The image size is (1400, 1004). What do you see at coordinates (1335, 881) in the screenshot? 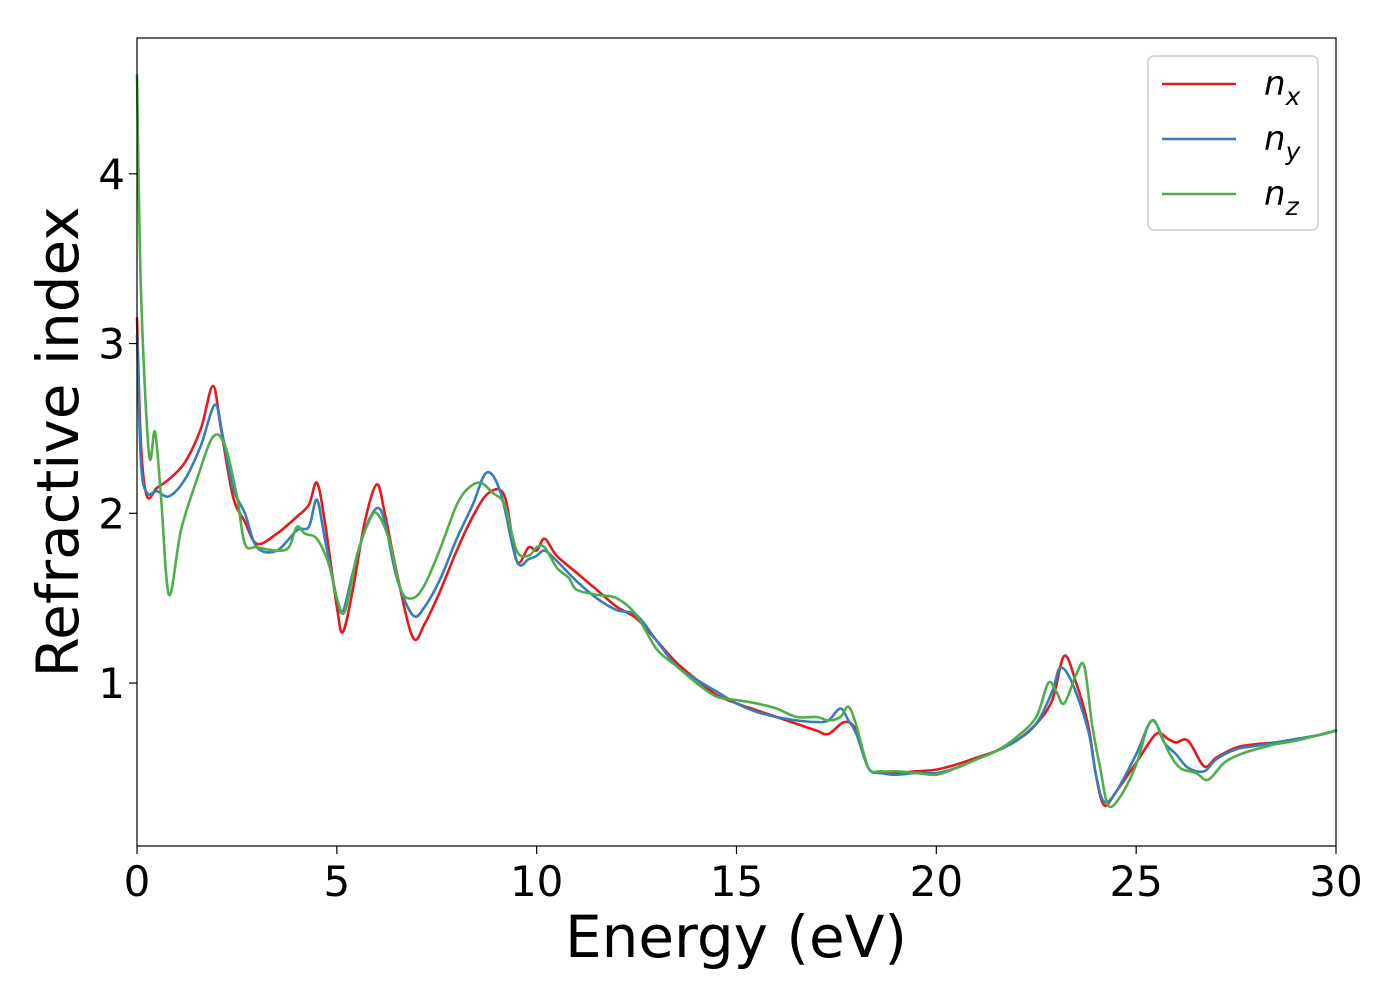
I see `x-tick-label: 30` at bounding box center [1335, 881].